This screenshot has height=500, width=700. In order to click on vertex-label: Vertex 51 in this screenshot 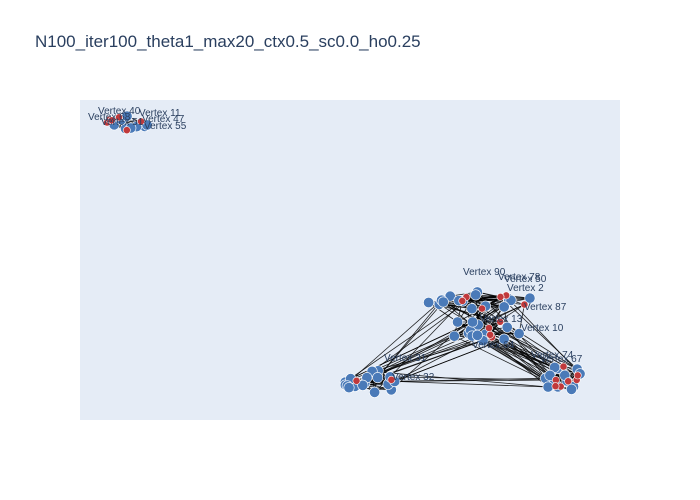, I will do `click(122, 122)`.